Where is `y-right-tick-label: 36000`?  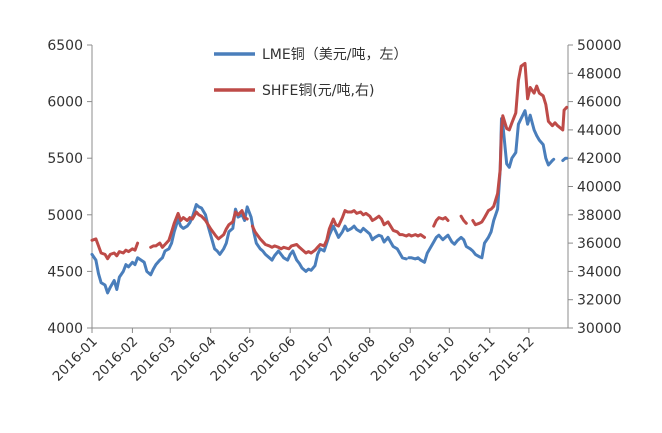 y-right-tick-label: 36000 is located at coordinates (599, 244).